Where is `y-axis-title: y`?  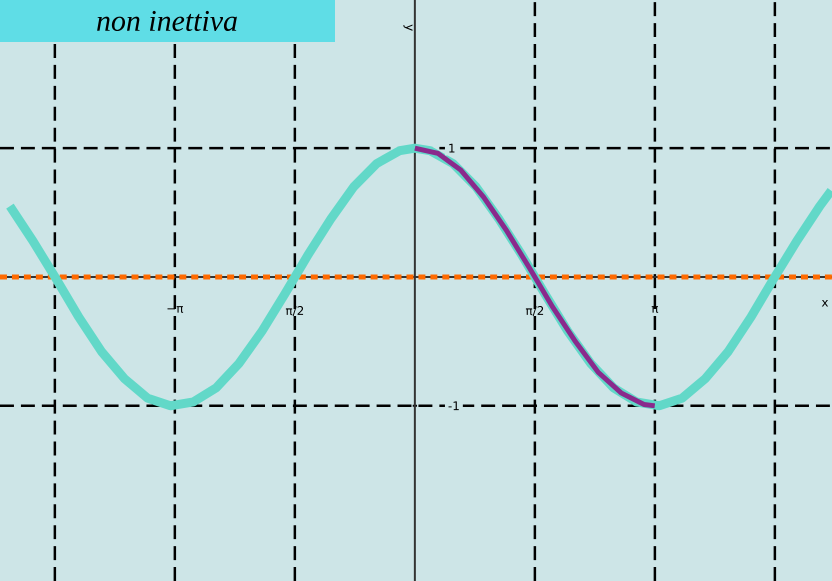 y-axis-title: y is located at coordinates (407, 27).